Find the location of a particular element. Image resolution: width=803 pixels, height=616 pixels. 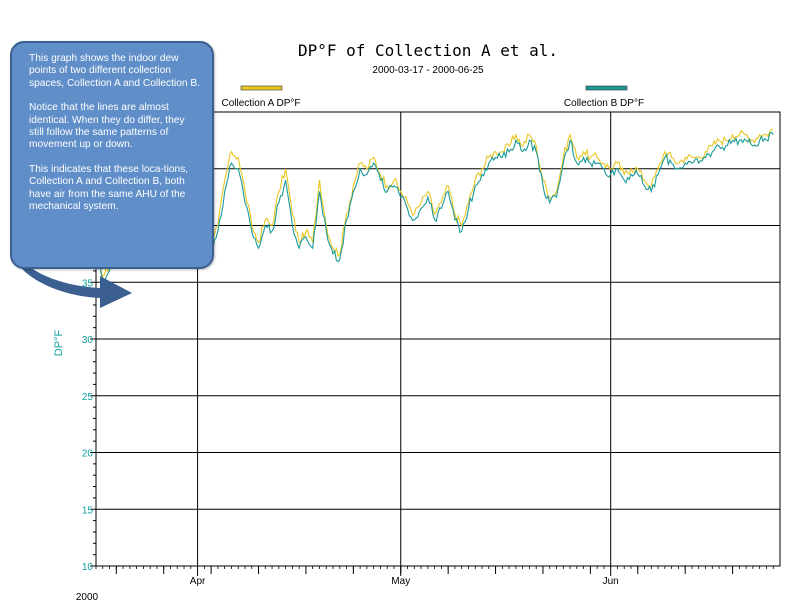

legend: Collection A DP°F Collection B DP°F is located at coordinates (432, 97).